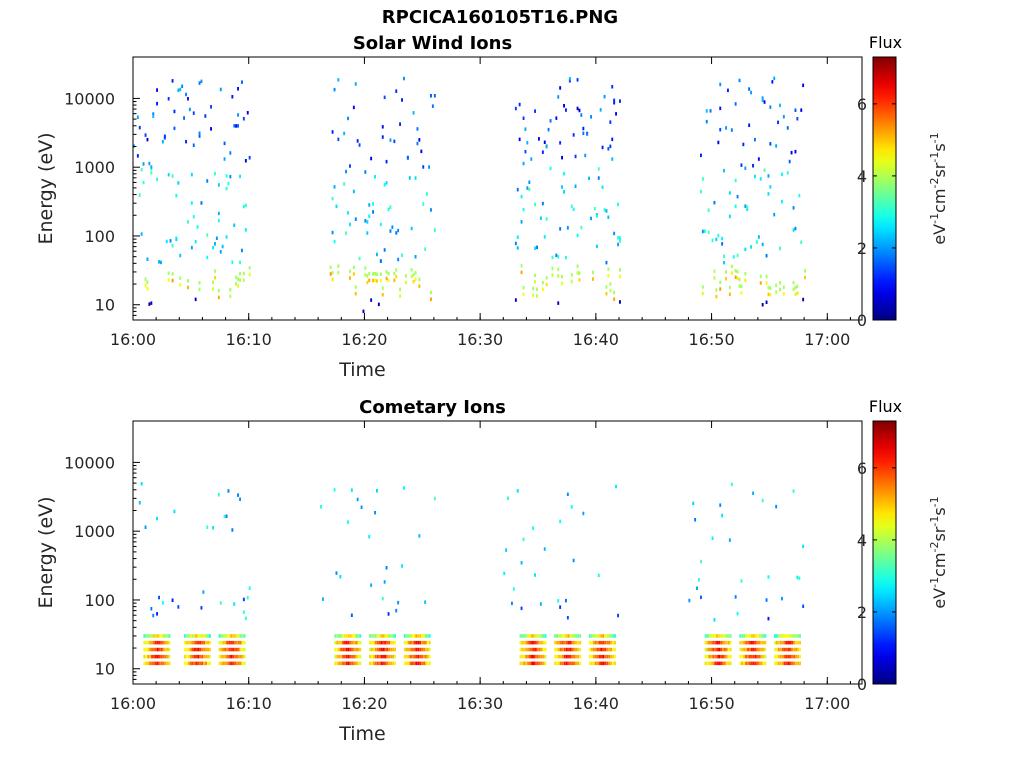  What do you see at coordinates (934, 157) in the screenshot?
I see `unit-exponent: -1` at bounding box center [934, 157].